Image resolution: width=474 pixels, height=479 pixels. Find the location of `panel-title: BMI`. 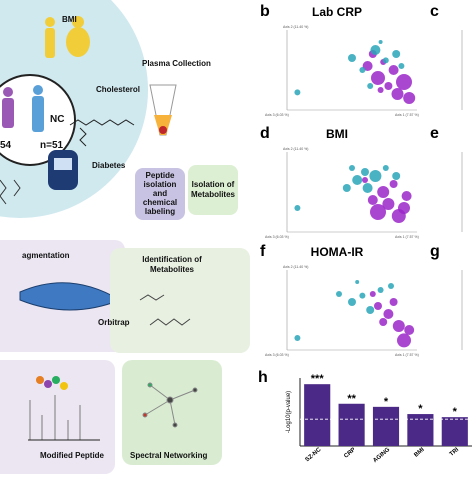

panel-title: BMI is located at coordinates (337, 134).